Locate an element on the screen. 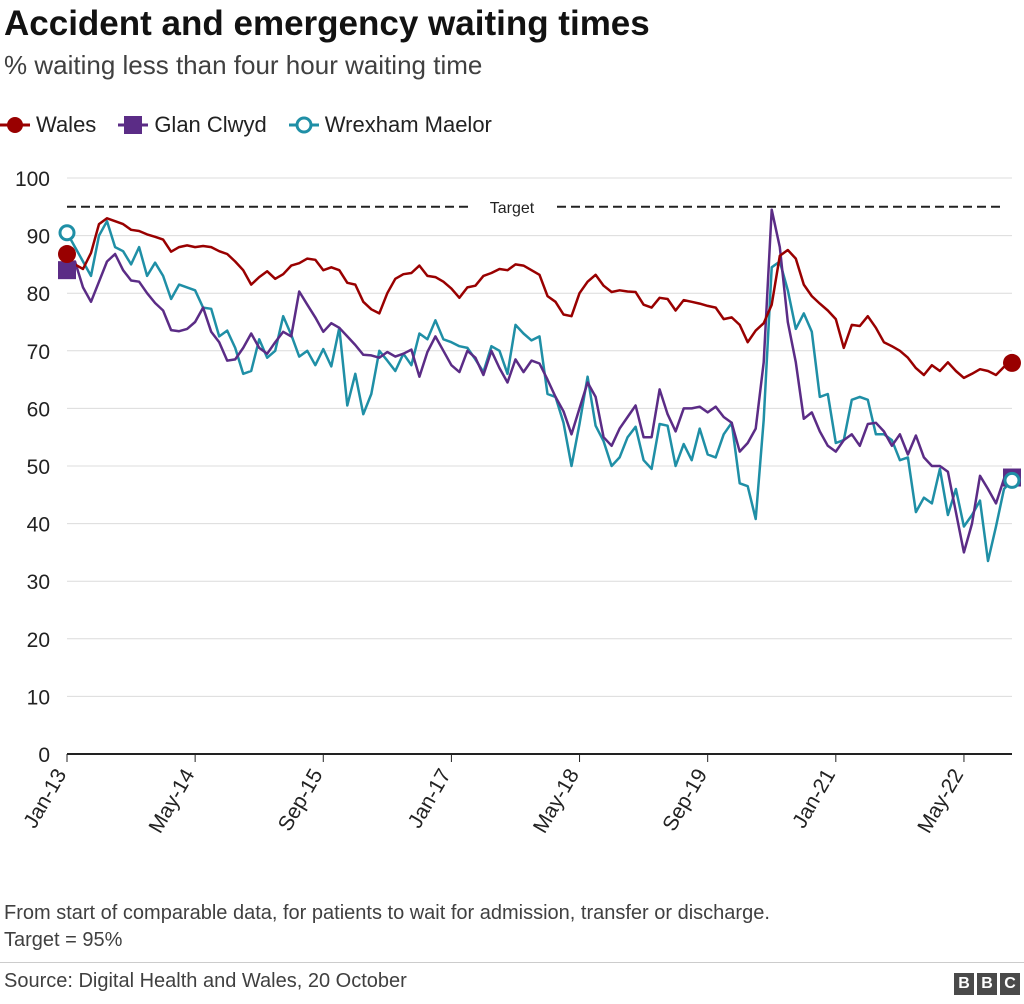  footnote-line-2: Target = 95% is located at coordinates (63, 940).